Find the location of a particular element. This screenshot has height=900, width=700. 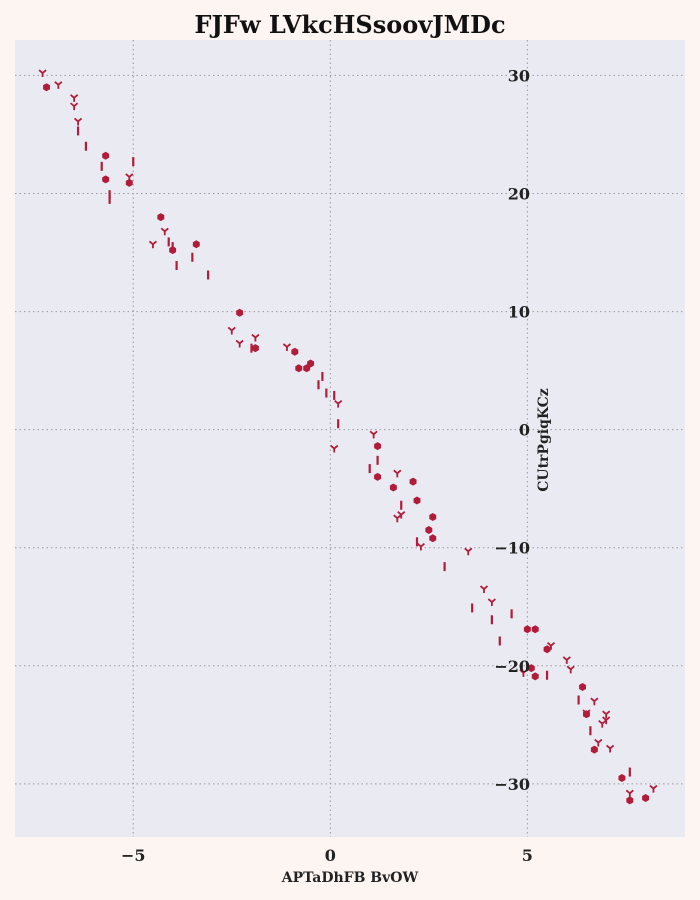

x-tick-label: 0 is located at coordinates (330, 855).